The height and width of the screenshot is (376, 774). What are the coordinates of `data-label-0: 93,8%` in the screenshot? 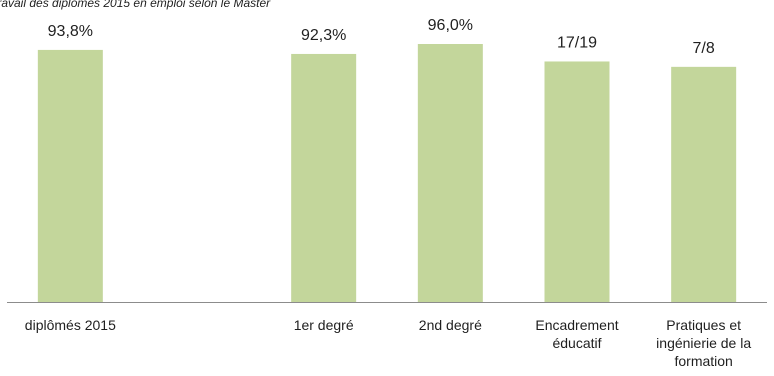 It's located at (70, 31).